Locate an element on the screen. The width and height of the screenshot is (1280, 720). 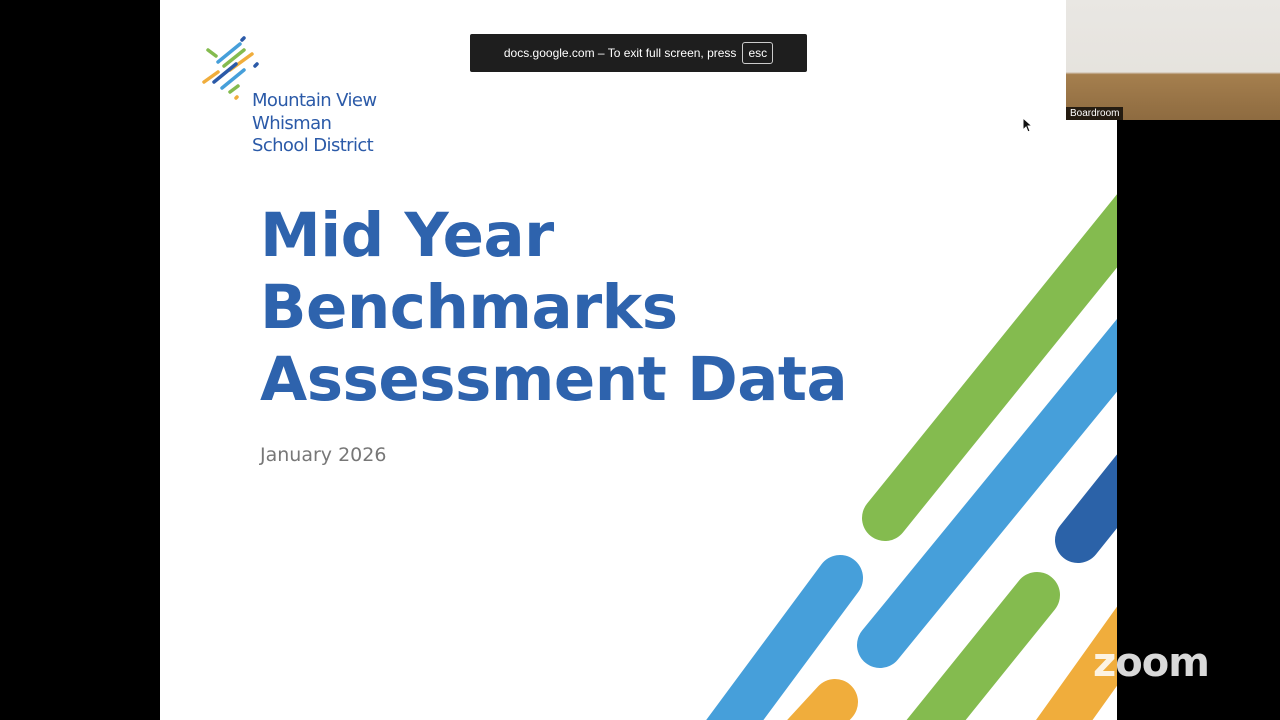
stripe-dark-blue is located at coordinates (1086, 508).